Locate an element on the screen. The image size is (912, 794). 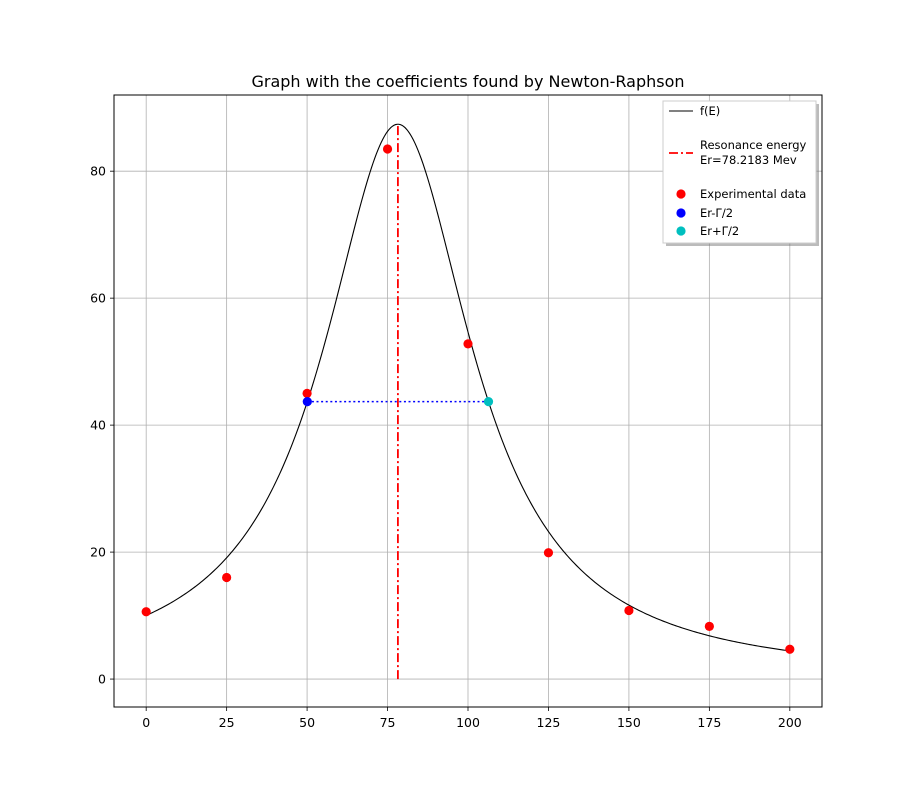
legend-label: f(E) is located at coordinates (710, 111).